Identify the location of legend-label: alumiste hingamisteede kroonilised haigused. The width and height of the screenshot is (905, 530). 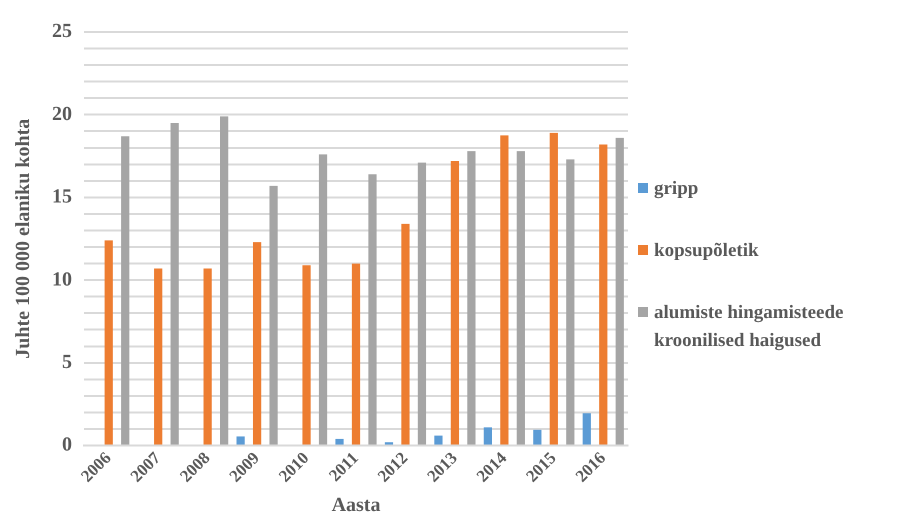
(749, 327).